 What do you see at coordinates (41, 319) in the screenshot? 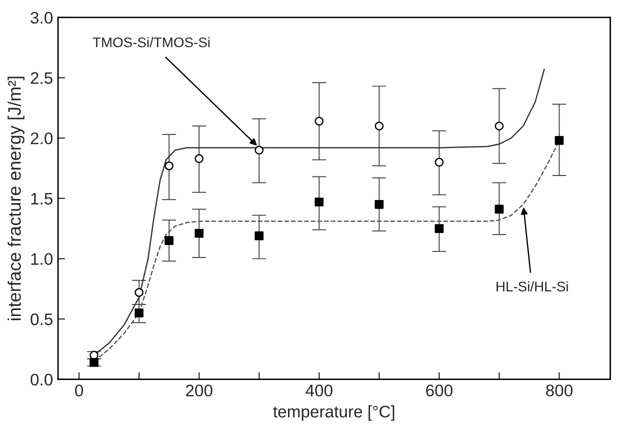
I see `y-tick-label: 0.5` at bounding box center [41, 319].